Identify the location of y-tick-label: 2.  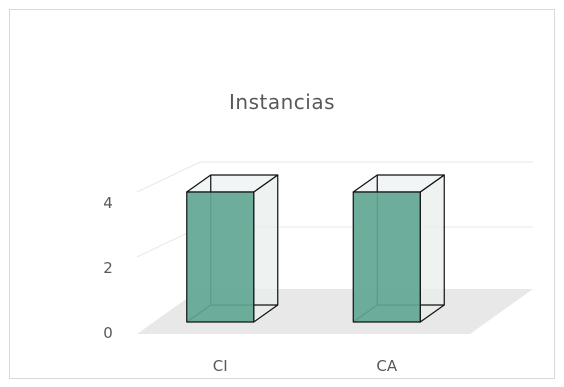
(108, 268).